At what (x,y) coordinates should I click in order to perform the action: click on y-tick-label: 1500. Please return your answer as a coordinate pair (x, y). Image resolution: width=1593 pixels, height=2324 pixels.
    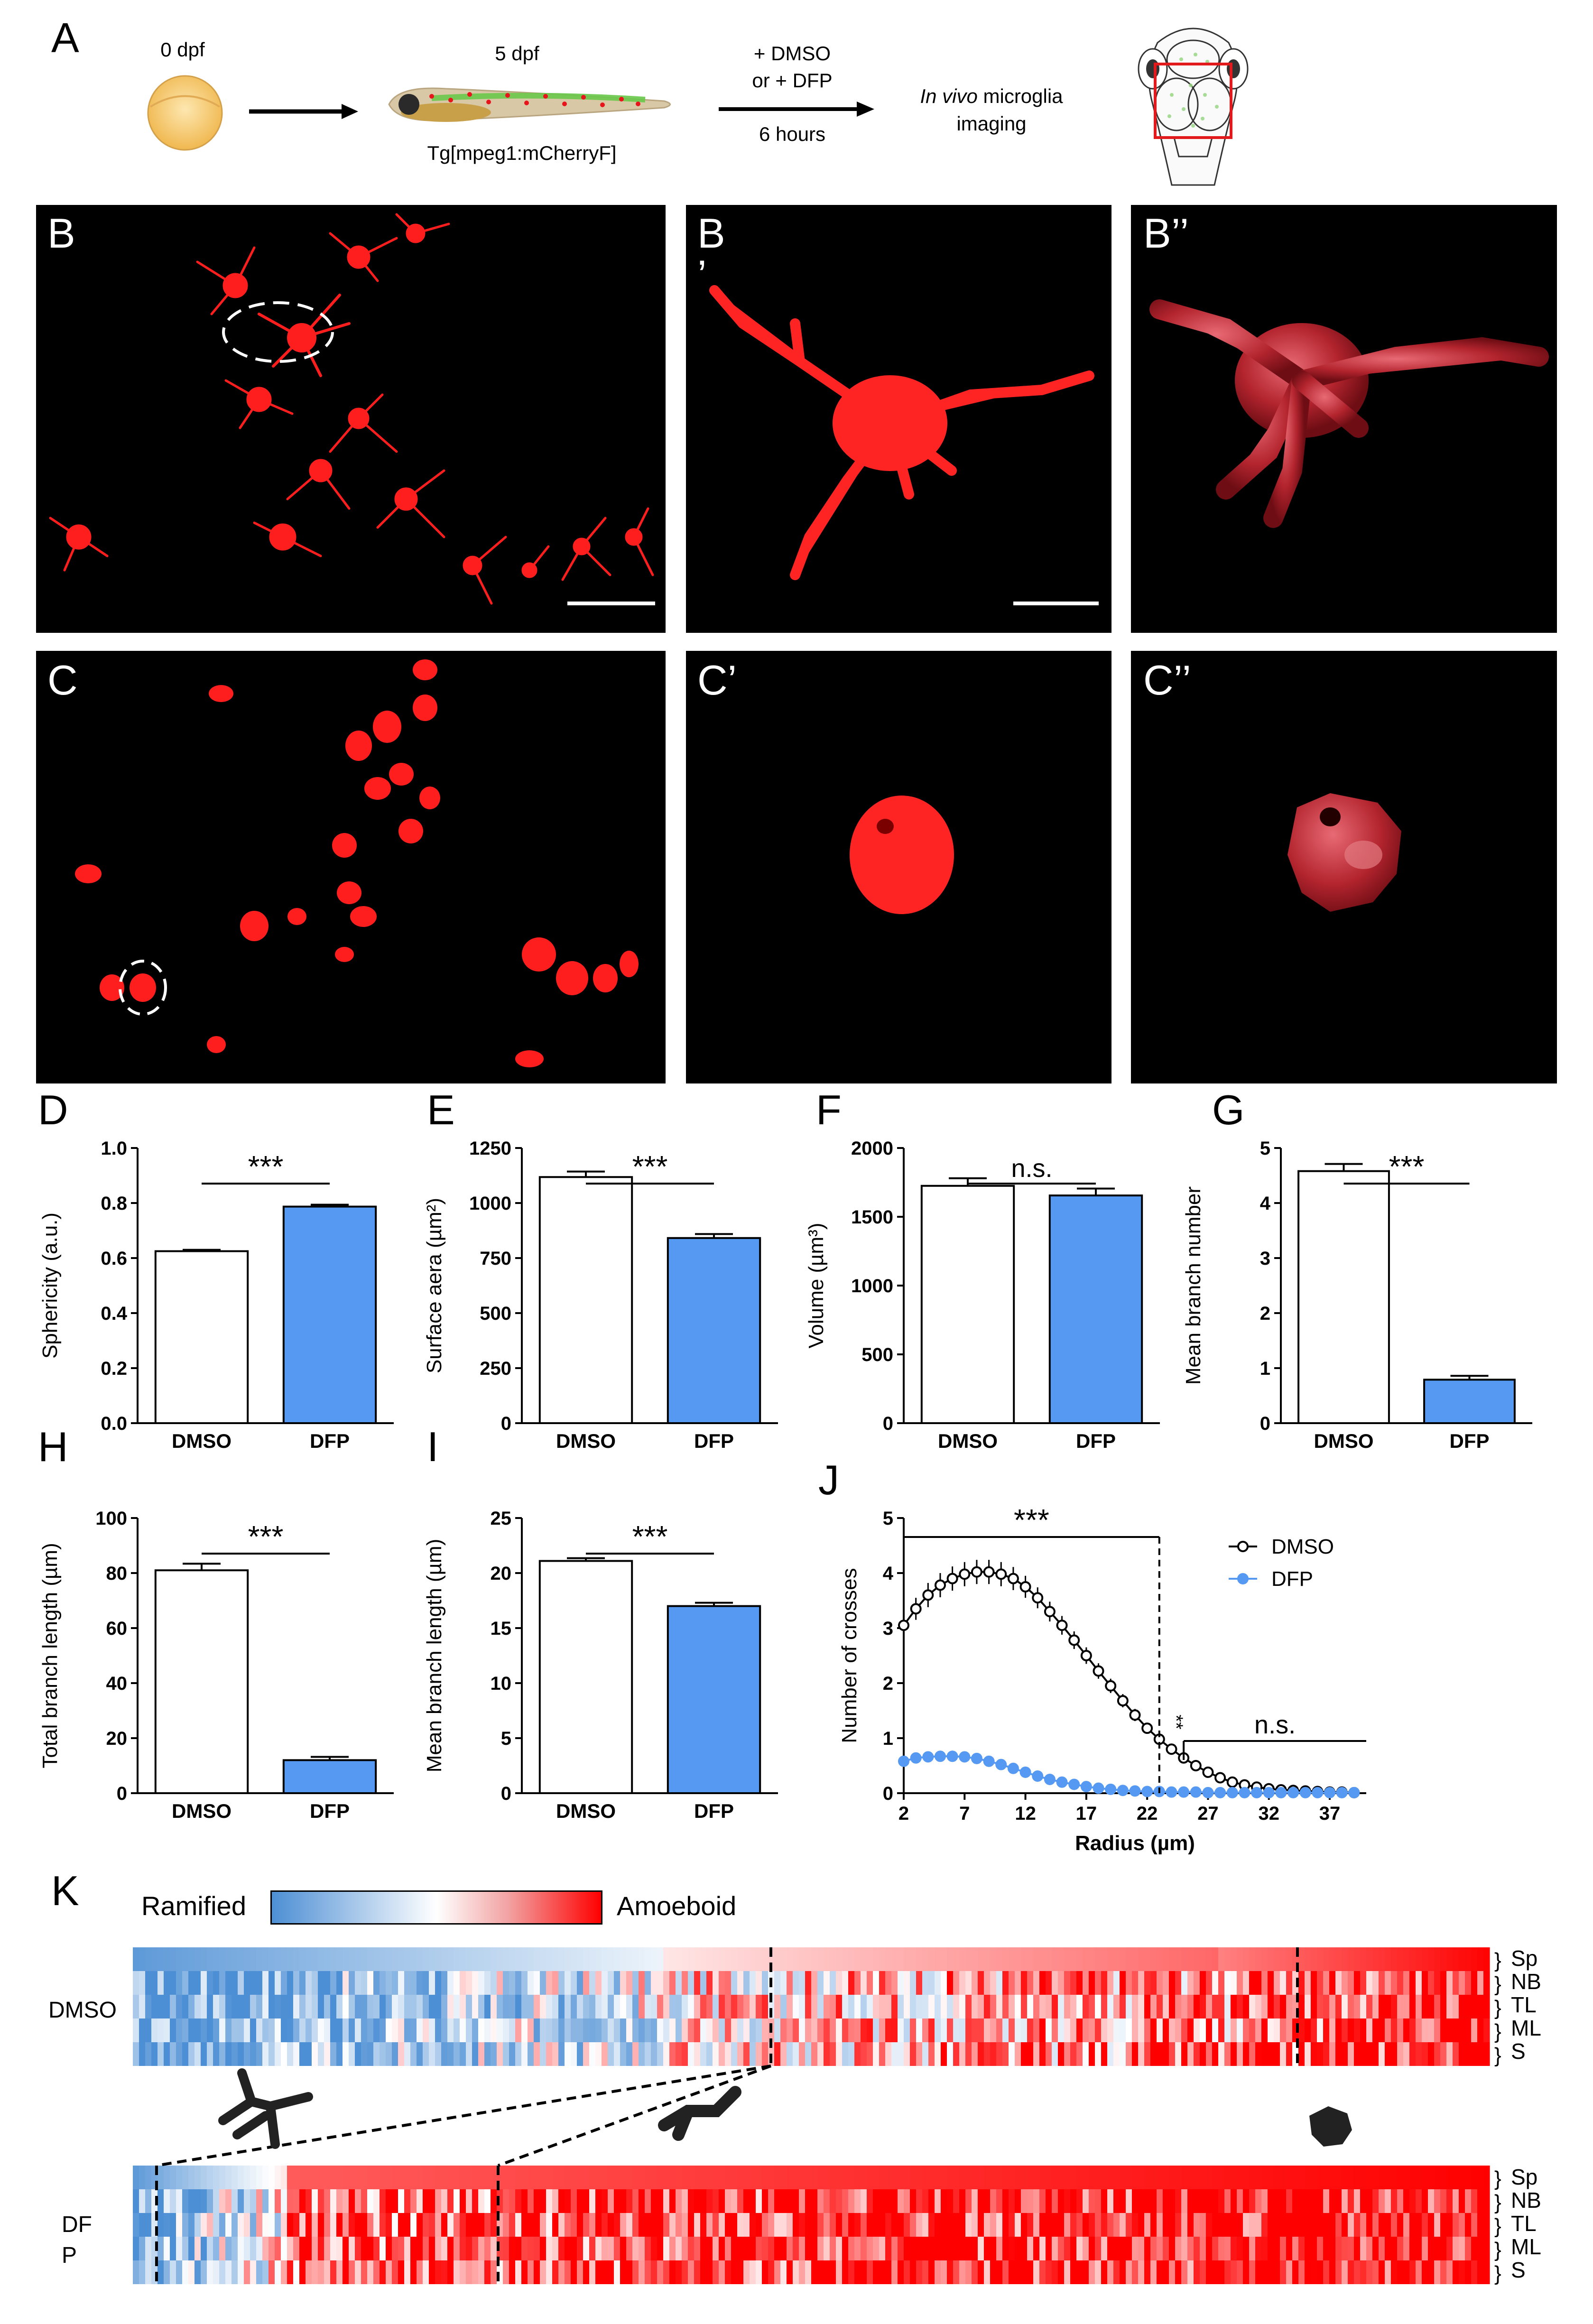
    Looking at the image, I should click on (872, 1217).